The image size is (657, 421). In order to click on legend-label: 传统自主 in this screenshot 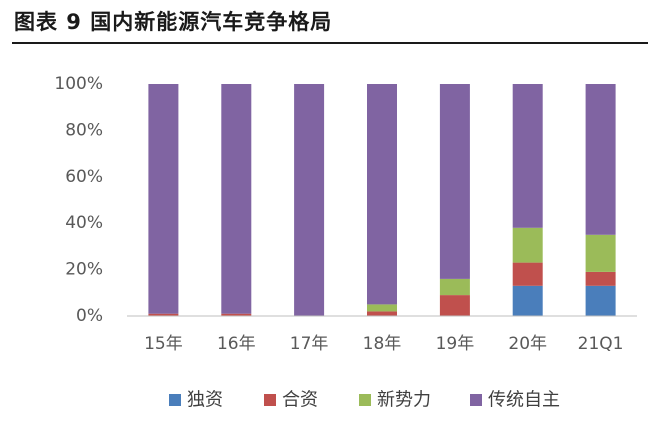, I will do `click(524, 400)`.